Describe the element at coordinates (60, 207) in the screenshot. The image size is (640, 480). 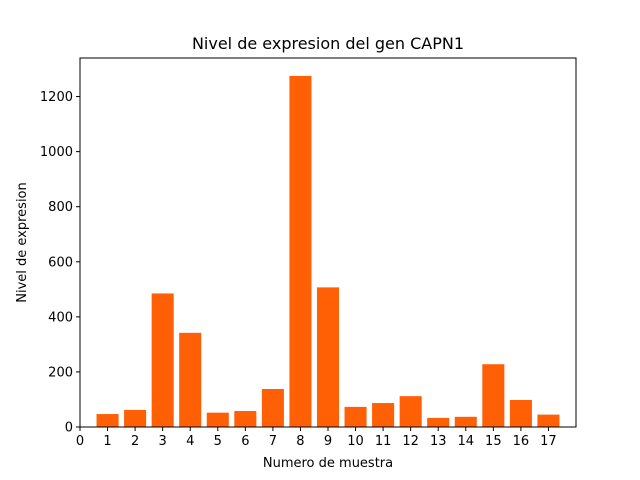
I see `y-tick-label-800: 800` at that location.